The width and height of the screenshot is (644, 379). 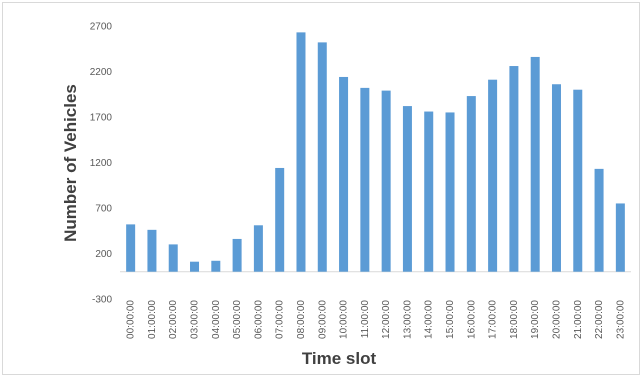 What do you see at coordinates (514, 319) in the screenshot?
I see `x-tick-label: 18:00:00` at bounding box center [514, 319].